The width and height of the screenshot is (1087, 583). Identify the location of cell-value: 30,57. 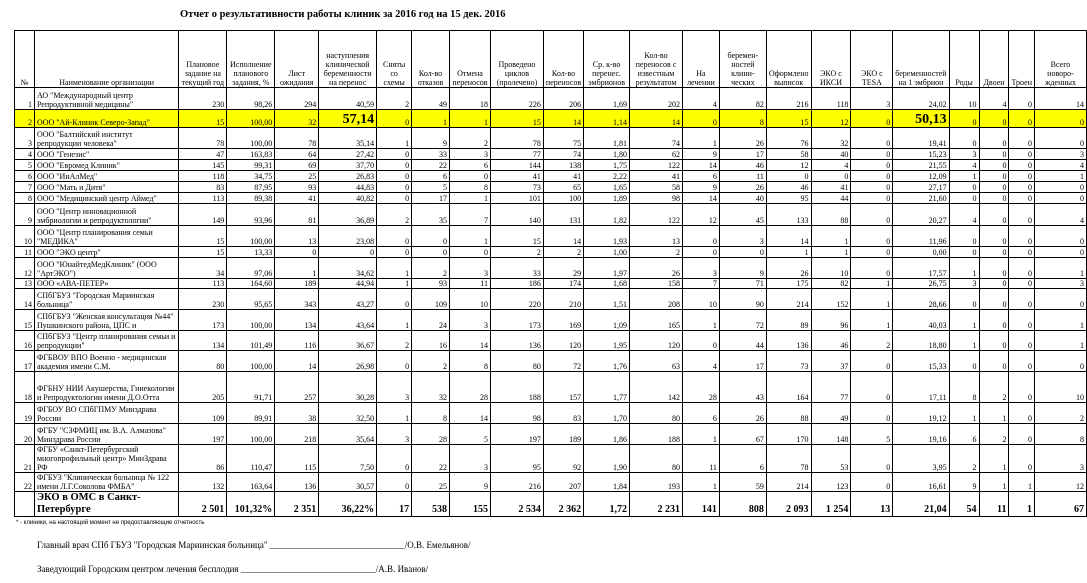
(348, 482).